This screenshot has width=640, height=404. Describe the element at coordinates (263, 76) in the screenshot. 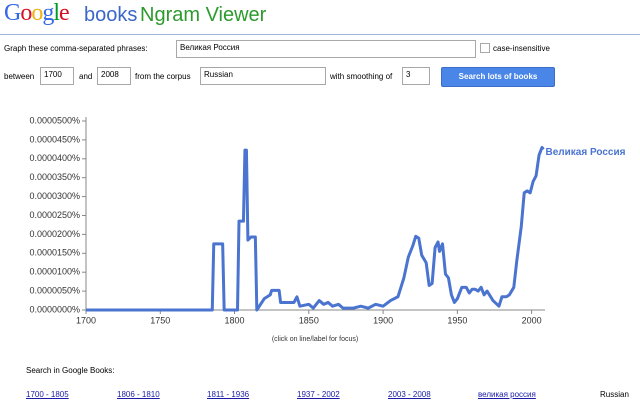

I see `corpus-select: Russian` at that location.